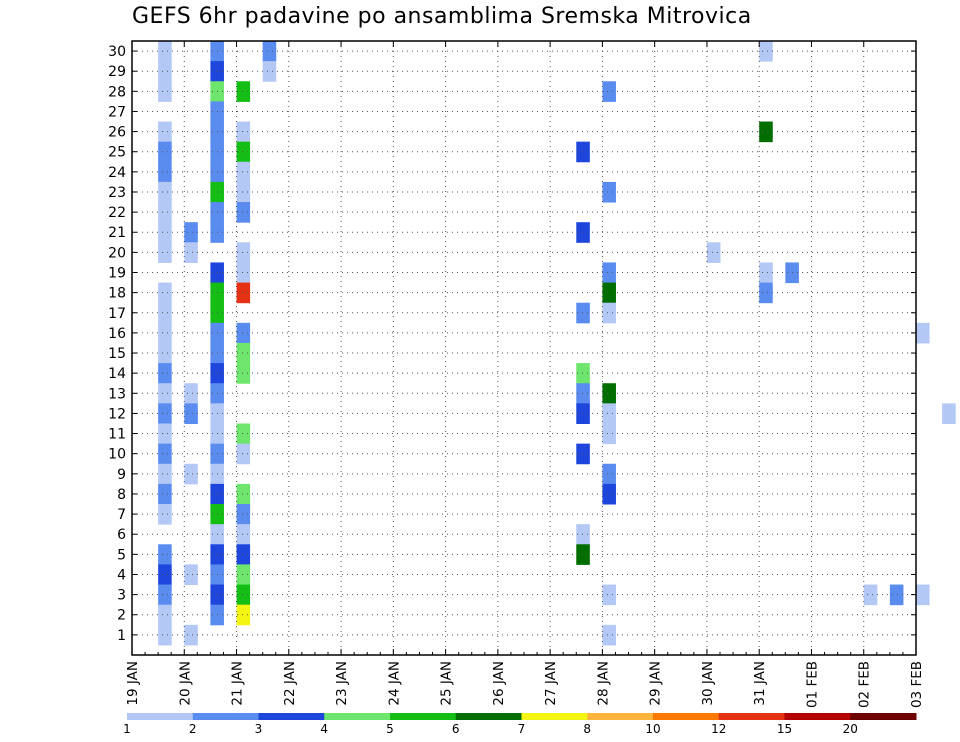  What do you see at coordinates (117, 274) in the screenshot?
I see `y-tick-label: 19` at bounding box center [117, 274].